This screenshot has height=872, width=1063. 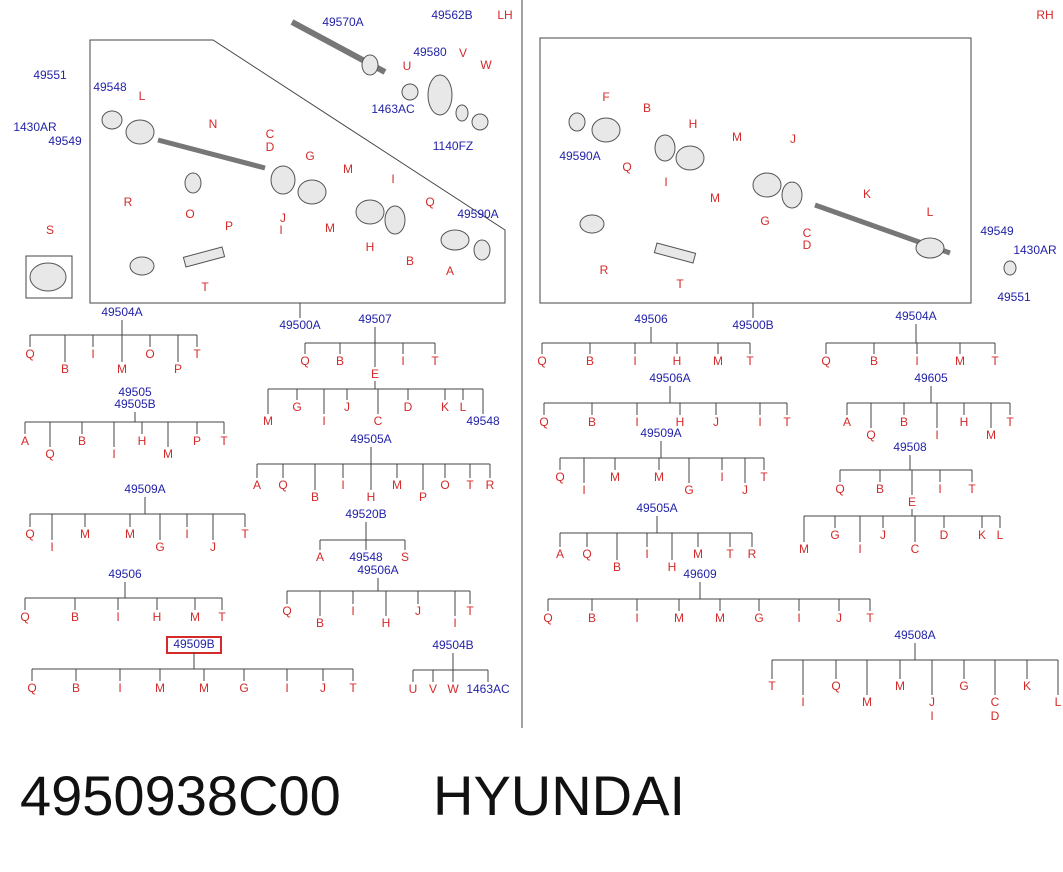 I want to click on part-number: 1430AR, so click(x=1035, y=250).